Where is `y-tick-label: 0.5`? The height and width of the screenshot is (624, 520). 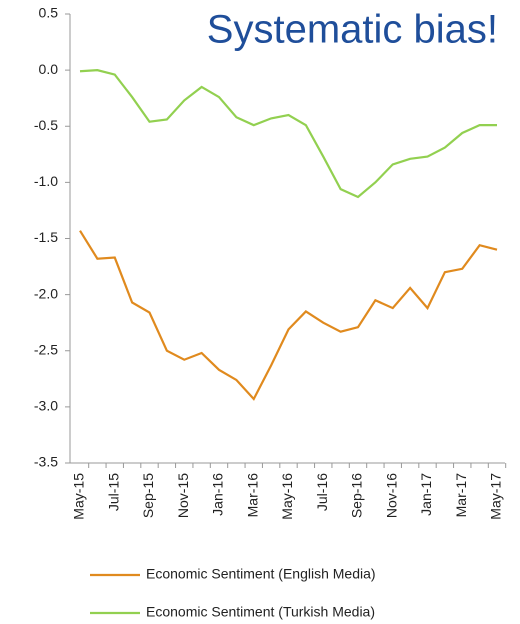
y-tick-label: 0.5 is located at coordinates (49, 13).